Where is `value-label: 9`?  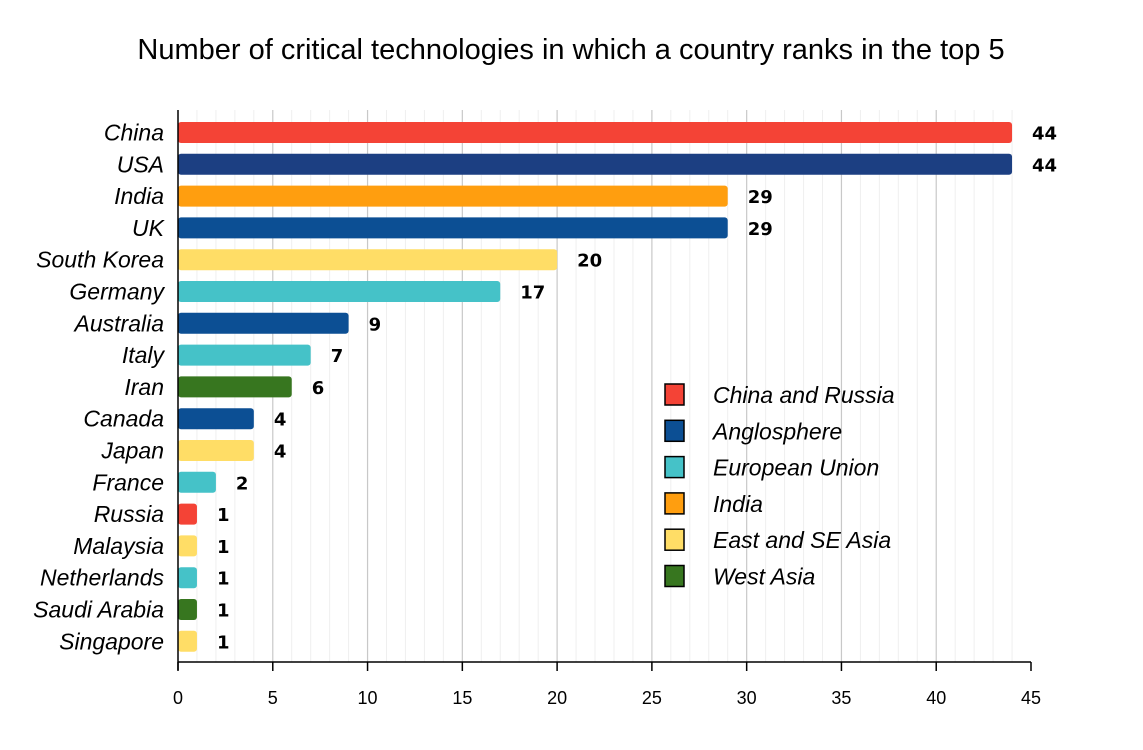
value-label: 9 is located at coordinates (375, 324).